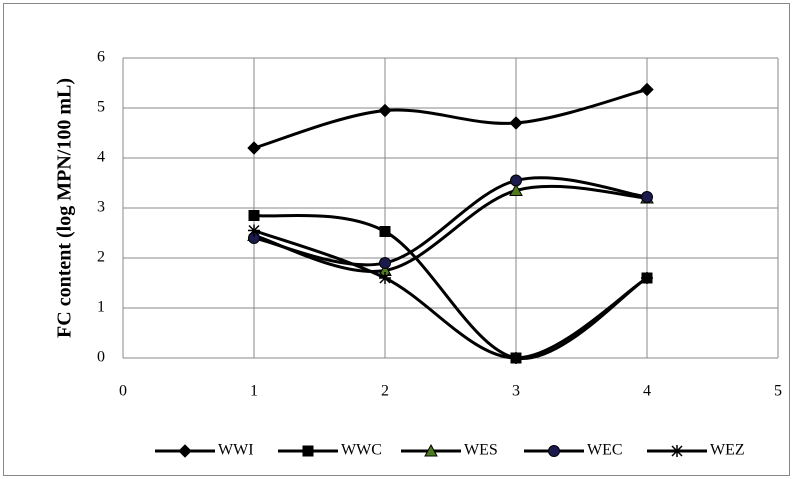  Describe the element at coordinates (65, 208) in the screenshot. I see `y-axis-title: FC content (log MPN/100 mL)` at that location.